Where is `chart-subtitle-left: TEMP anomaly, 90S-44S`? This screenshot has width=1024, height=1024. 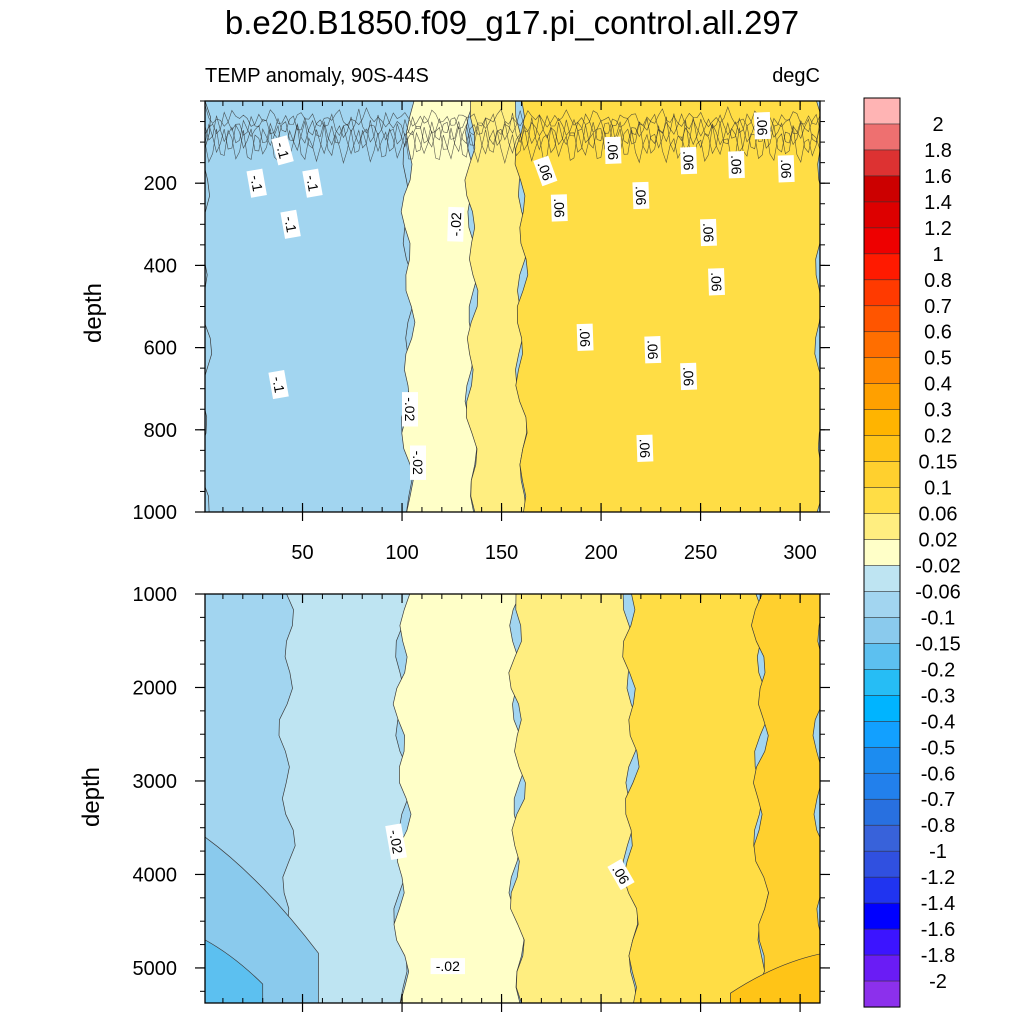
chart-subtitle-left: TEMP anomaly, 90S-44S is located at coordinates (317, 76).